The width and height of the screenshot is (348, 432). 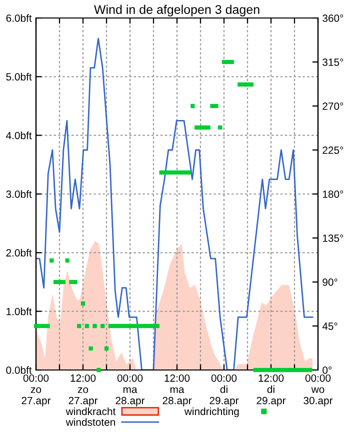 What do you see at coordinates (130, 390) in the screenshot?
I see `x-tick-label: 00:00 ma 28.apr` at bounding box center [130, 390].